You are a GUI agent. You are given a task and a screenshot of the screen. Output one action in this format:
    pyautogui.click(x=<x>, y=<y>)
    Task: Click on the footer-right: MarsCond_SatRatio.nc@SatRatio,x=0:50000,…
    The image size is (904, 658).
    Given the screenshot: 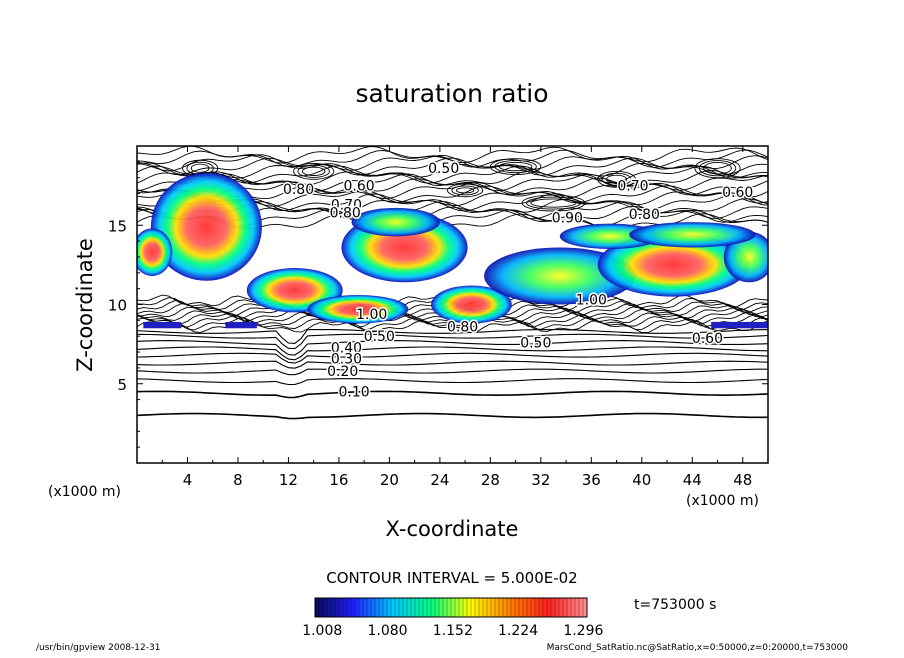 What is the action you would take?
    pyautogui.click(x=698, y=648)
    